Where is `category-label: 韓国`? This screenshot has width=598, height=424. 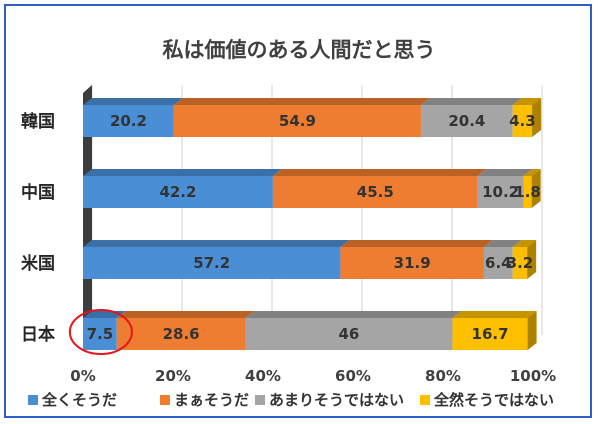 category-label: 韓国 is located at coordinates (38, 121).